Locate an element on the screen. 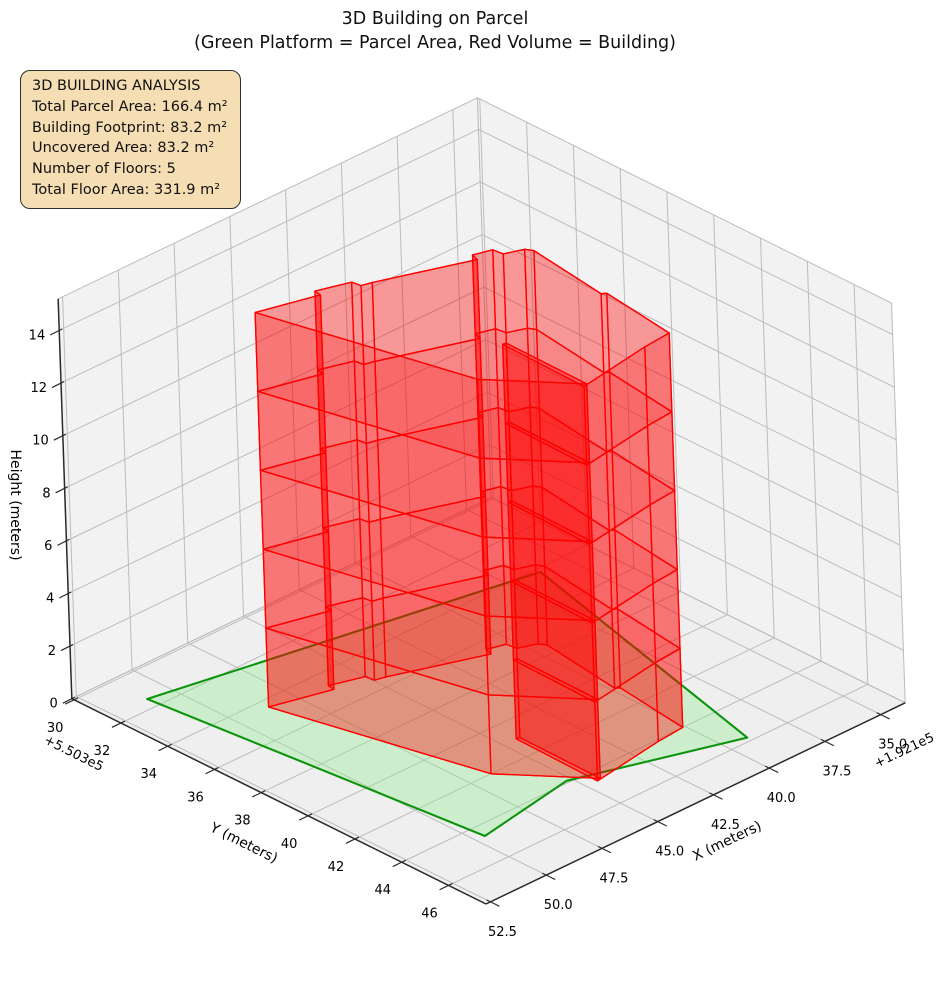 This screenshot has height=992, width=944. info-line-floorarea: Total Floor Area: 331.9 m² is located at coordinates (126, 189).